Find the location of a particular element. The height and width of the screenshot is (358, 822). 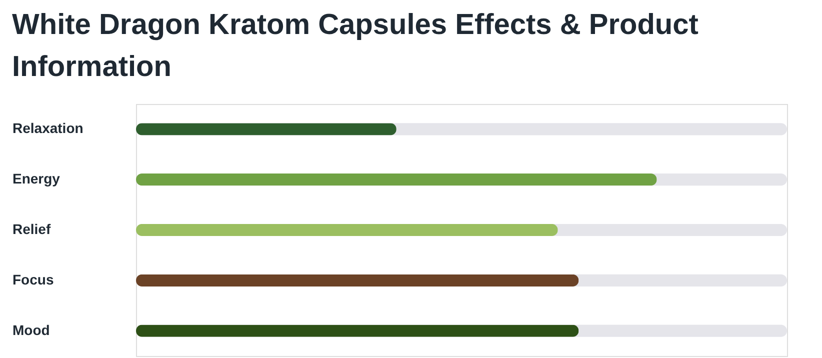

y-tick-label: Relaxation is located at coordinates (48, 128).